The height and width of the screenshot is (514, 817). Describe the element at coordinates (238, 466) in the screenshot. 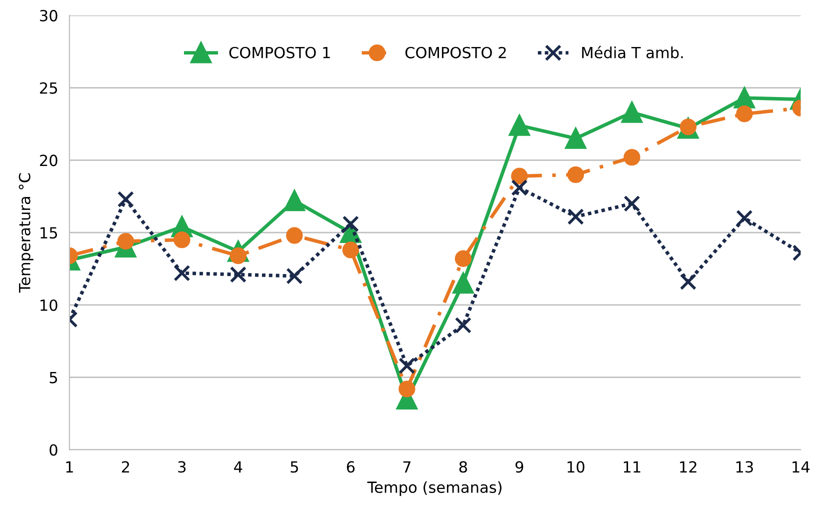

I see `x-tick-label: 4` at that location.